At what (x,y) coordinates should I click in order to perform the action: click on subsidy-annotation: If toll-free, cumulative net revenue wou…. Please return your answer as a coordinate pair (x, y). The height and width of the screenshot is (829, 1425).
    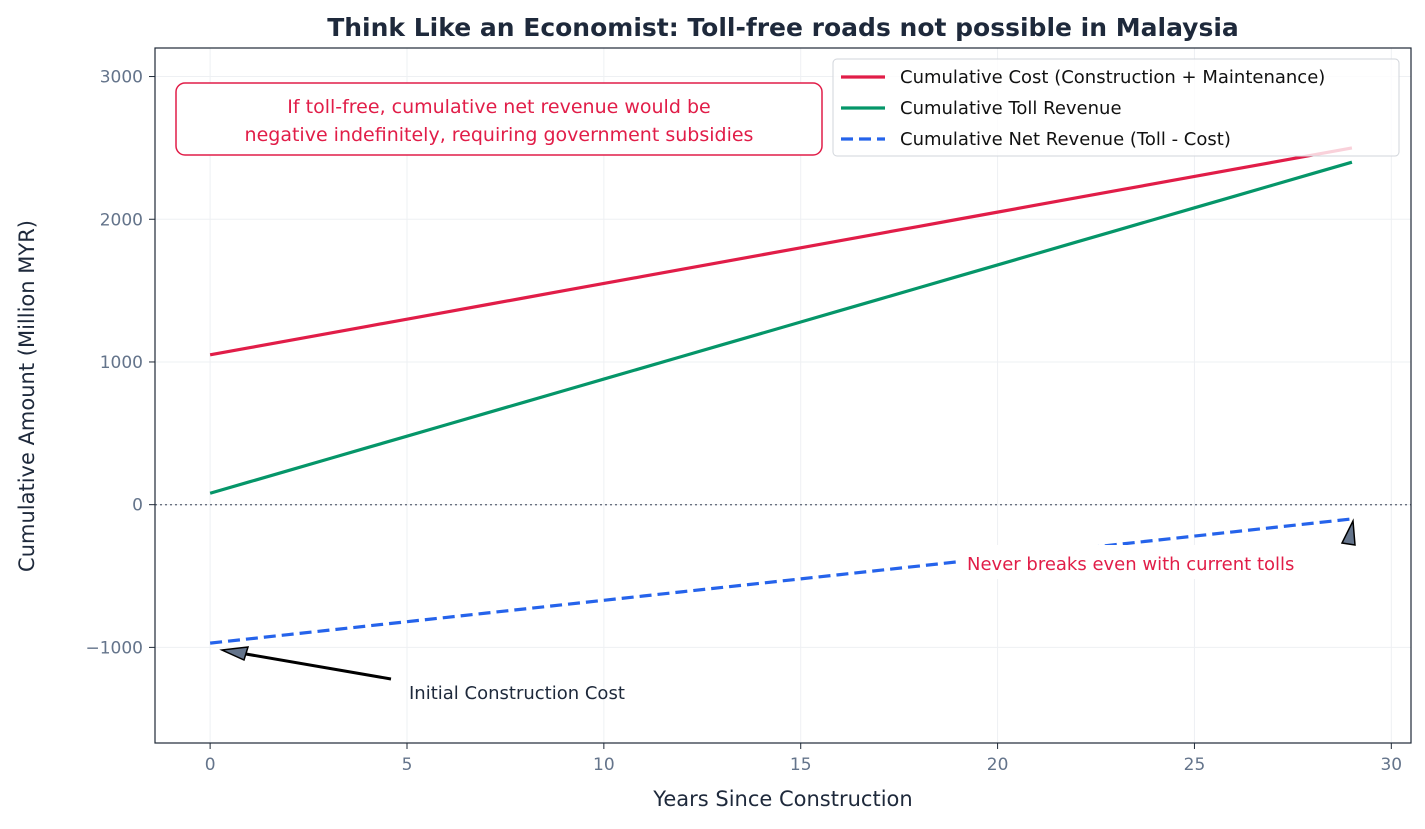
    Looking at the image, I should click on (499, 119).